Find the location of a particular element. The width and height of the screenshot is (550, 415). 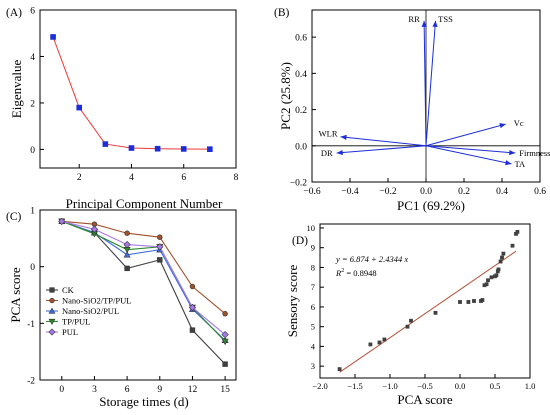

x-tick-label: 0.5 is located at coordinates (495, 386).